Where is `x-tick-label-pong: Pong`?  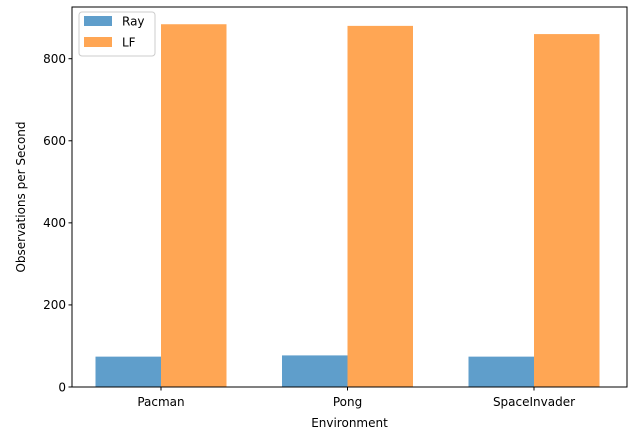 x-tick-label-pong: Pong is located at coordinates (347, 402).